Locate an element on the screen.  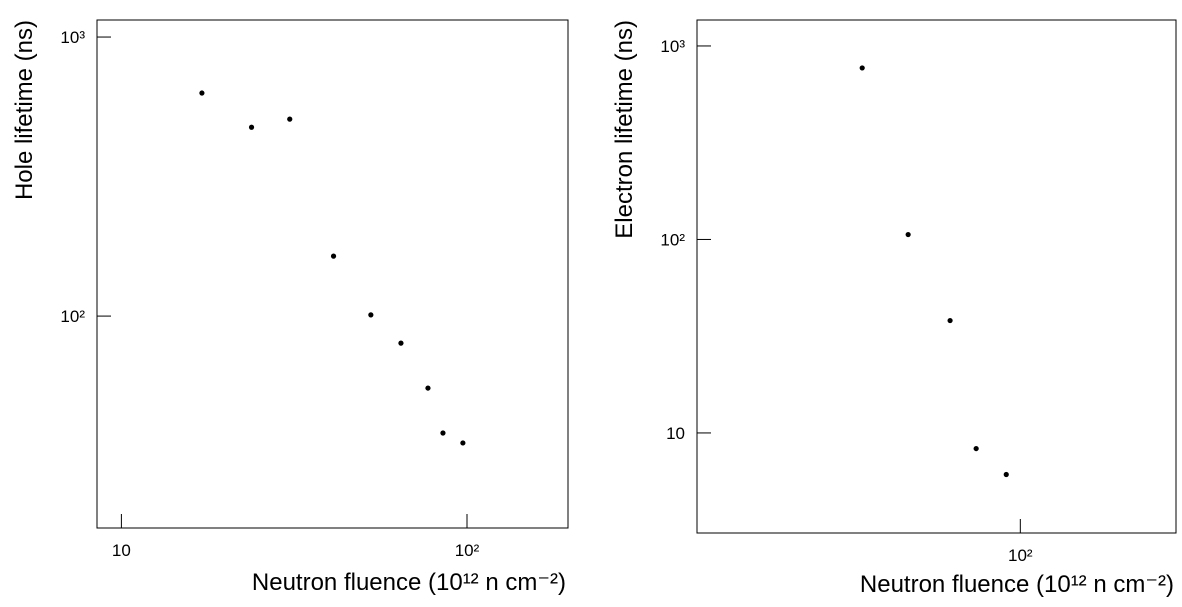
y-axis-label: Electron lifetime (ns) is located at coordinates (624, 129).